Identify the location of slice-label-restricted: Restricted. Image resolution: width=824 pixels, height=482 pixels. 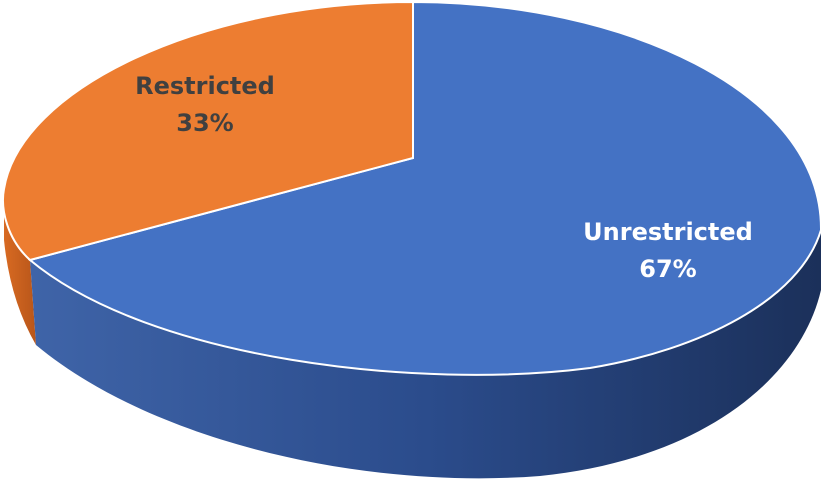
(205, 86).